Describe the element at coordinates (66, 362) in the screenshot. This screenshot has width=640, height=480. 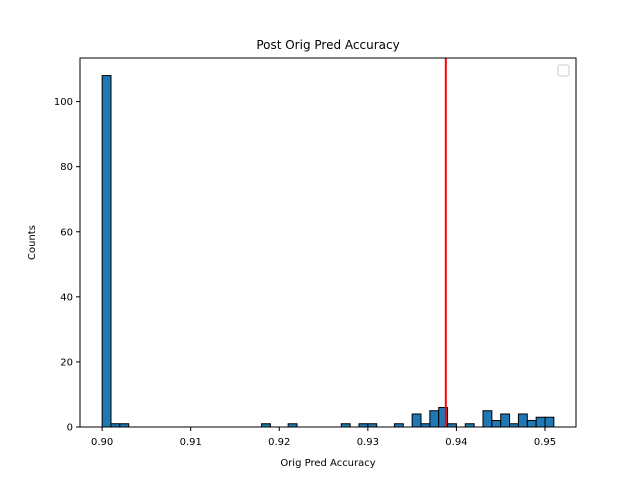
I see `y-tick-label: 20` at that location.